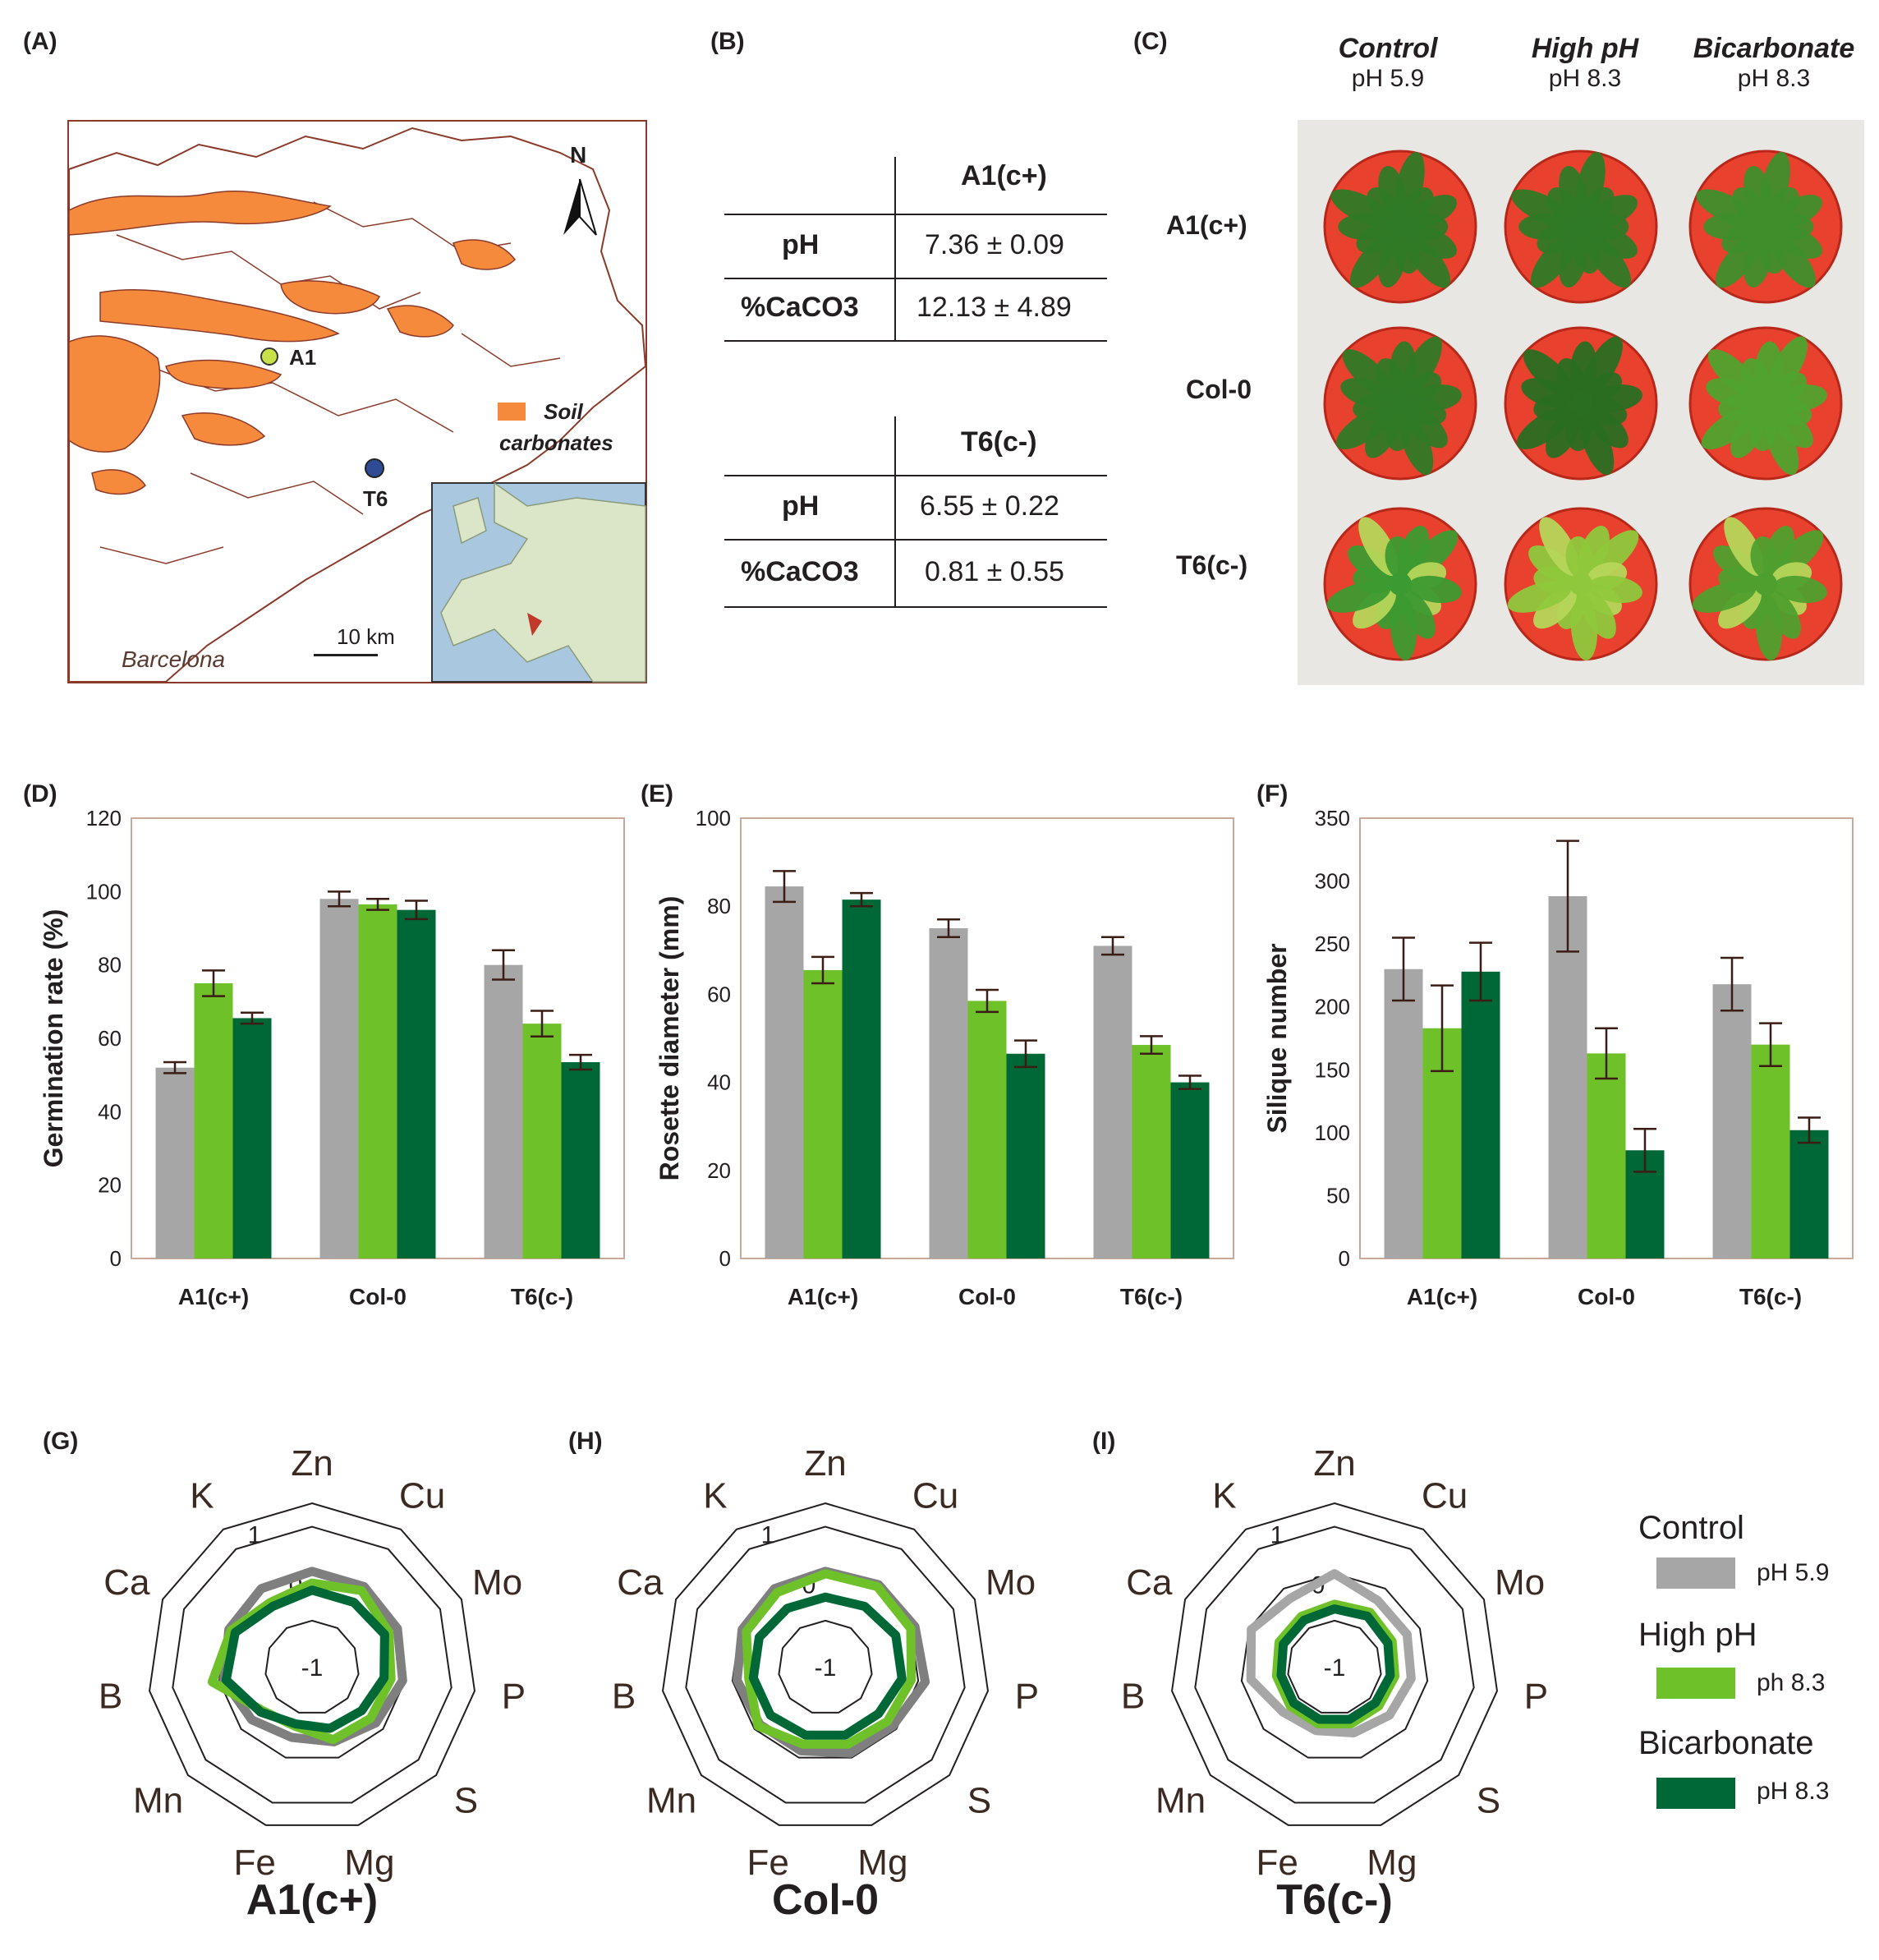 The height and width of the screenshot is (1960, 1879). What do you see at coordinates (375, 498) in the screenshot?
I see `site-t6-label: T6` at bounding box center [375, 498].